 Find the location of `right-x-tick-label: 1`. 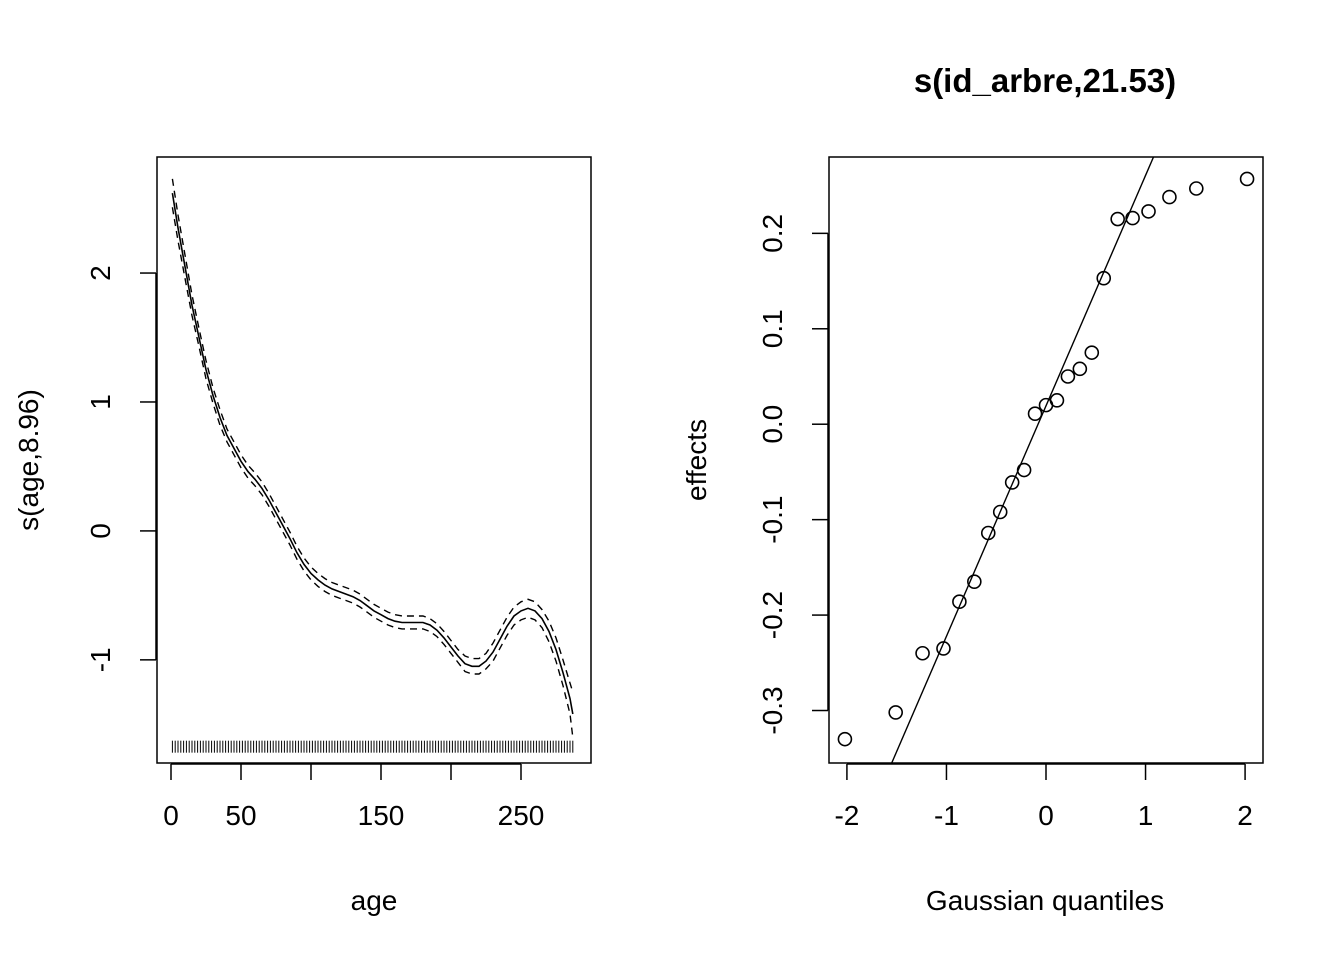

right-x-tick-label: 1 is located at coordinates (1146, 815).